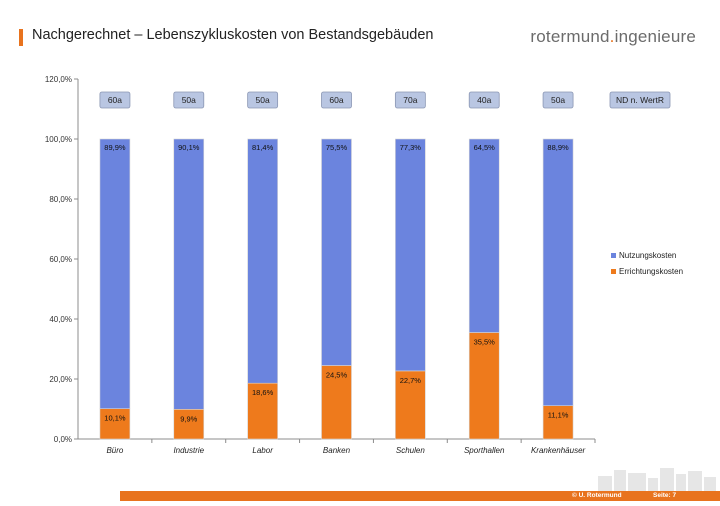 This screenshot has height=506, width=720. What do you see at coordinates (484, 450) in the screenshot?
I see `x-category-label: Sporthallen` at bounding box center [484, 450].